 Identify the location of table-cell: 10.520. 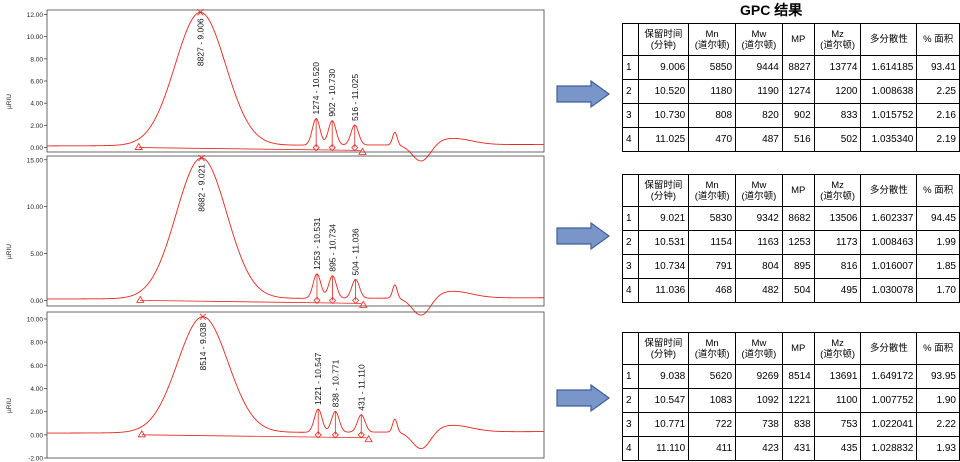
(663, 91).